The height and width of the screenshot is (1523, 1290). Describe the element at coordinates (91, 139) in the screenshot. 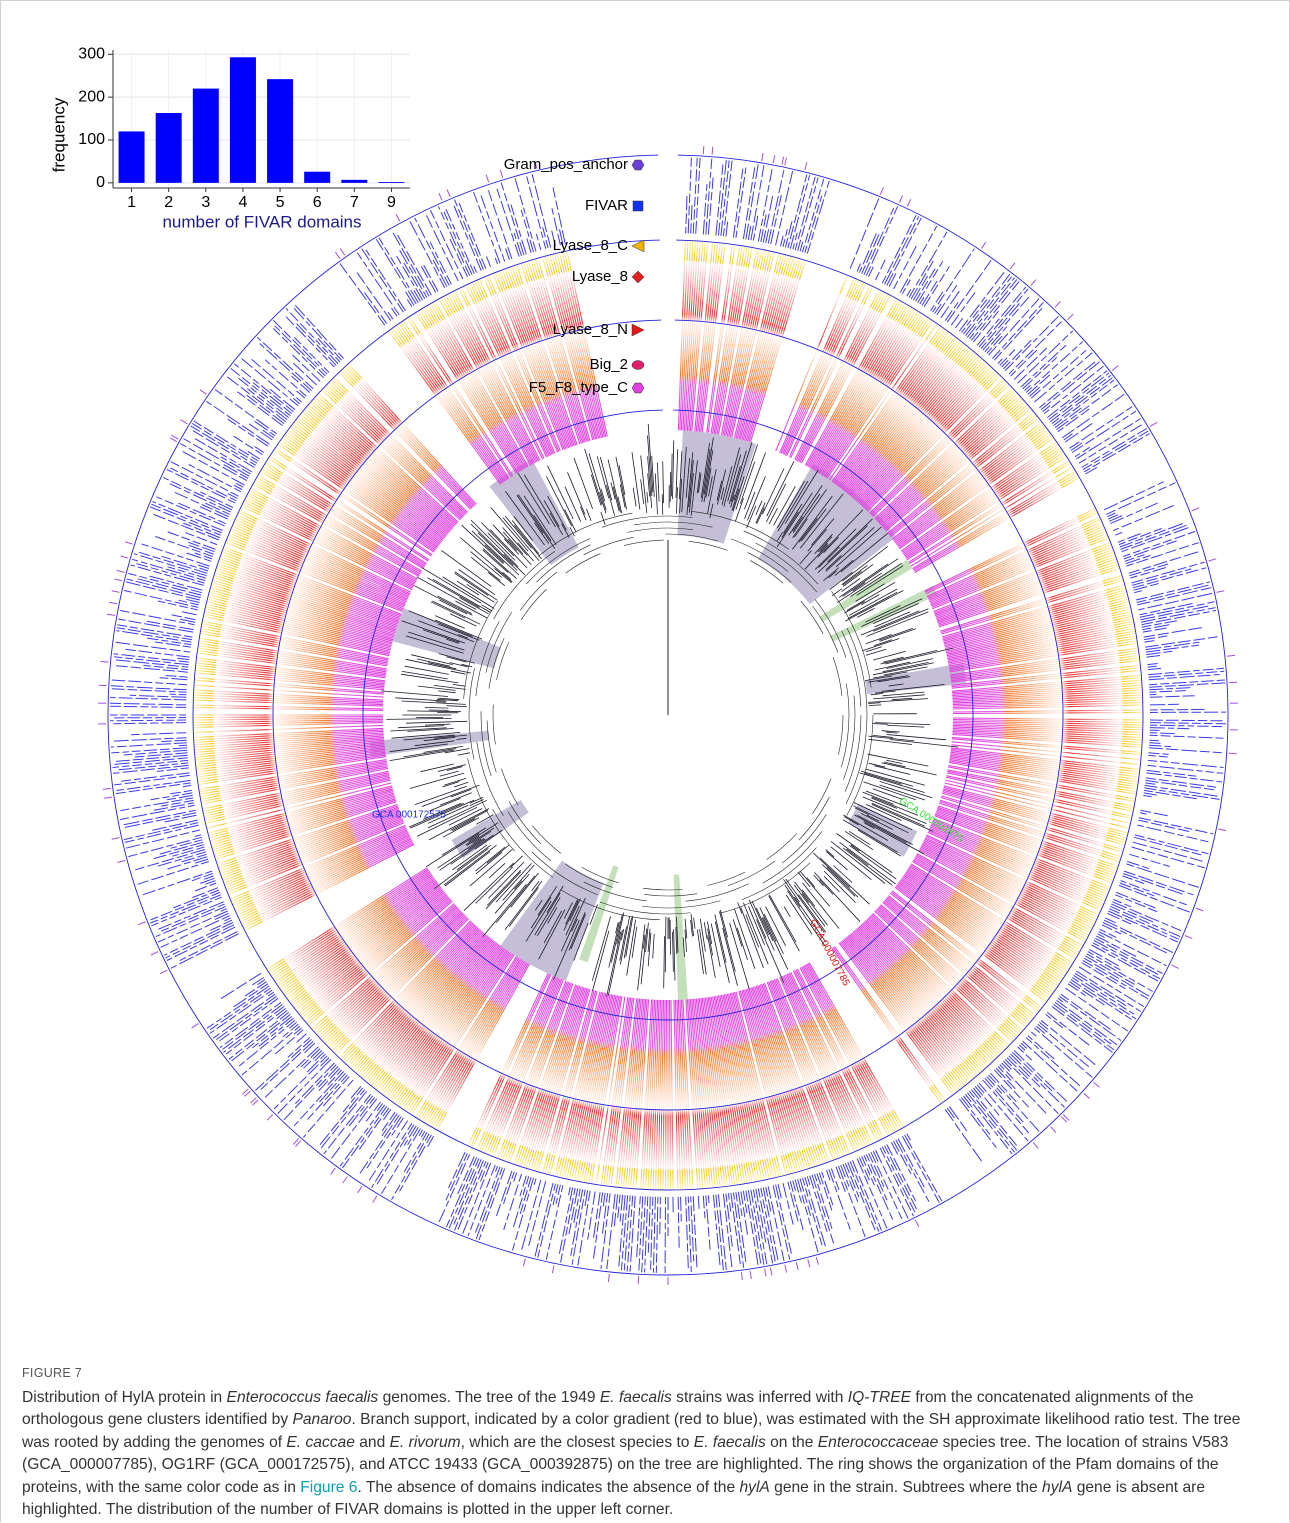

I see `y-tick-label: 100` at that location.